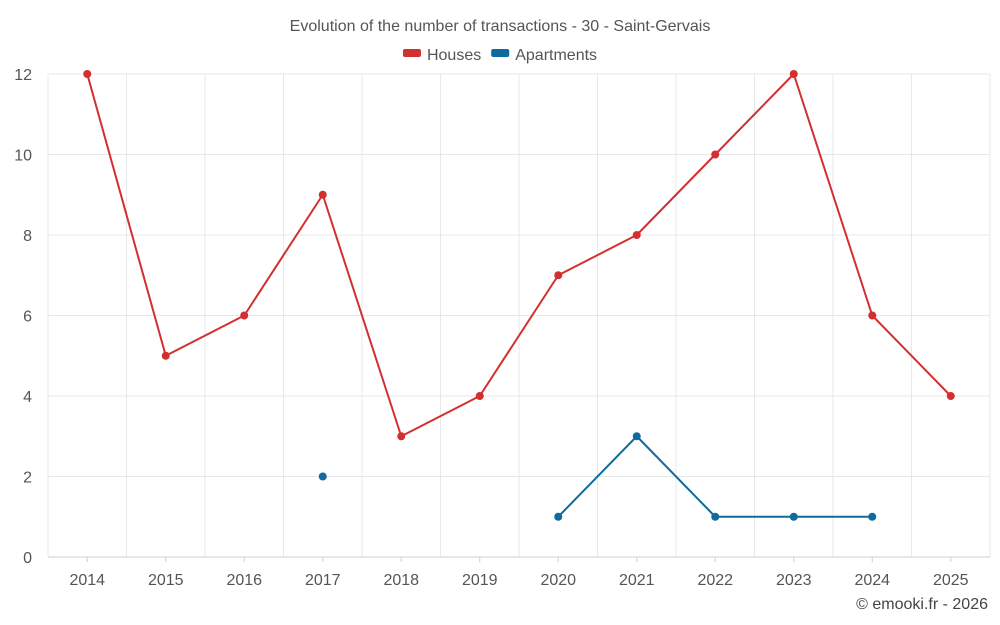 The image size is (1000, 625). What do you see at coordinates (558, 580) in the screenshot?
I see `x-tick-label: 2020` at bounding box center [558, 580].